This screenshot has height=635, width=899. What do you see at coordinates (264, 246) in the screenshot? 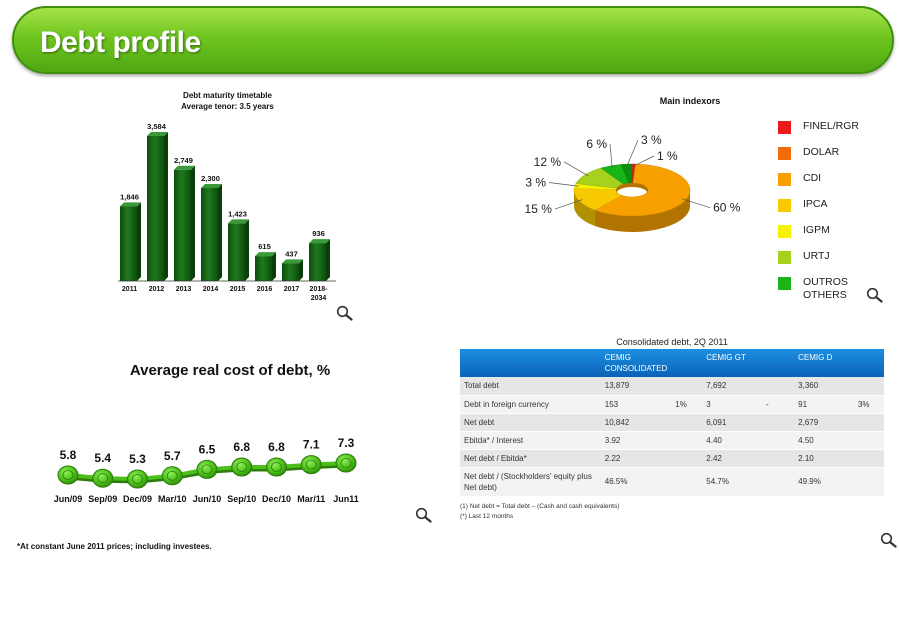
I see `bar-value-label: 615` at bounding box center [264, 246].